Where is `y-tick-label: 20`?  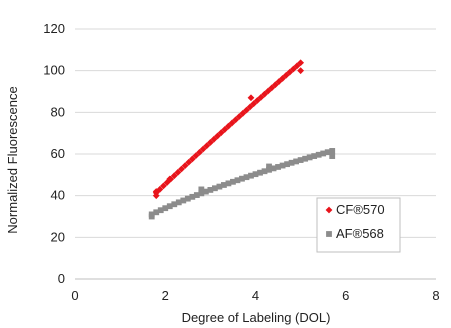
y-tick-label: 20 is located at coordinates (58, 236).